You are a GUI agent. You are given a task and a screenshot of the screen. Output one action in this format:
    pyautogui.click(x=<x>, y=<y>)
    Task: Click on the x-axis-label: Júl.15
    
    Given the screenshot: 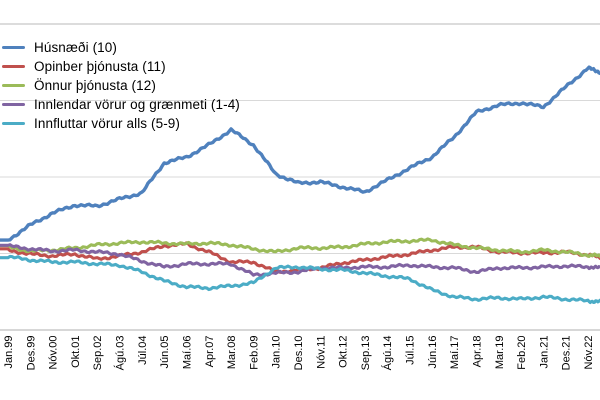 What is the action you would take?
    pyautogui.click(x=411, y=350)
    